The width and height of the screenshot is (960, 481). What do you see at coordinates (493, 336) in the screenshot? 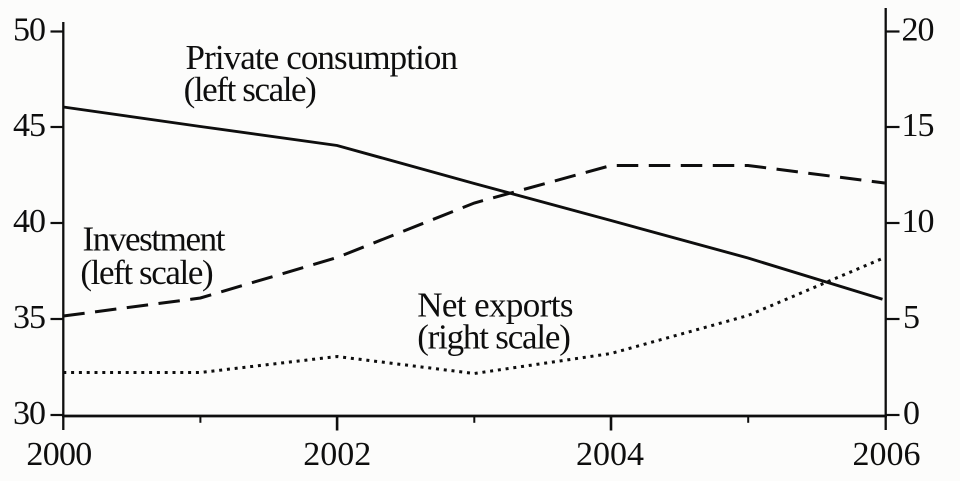
I see `svg-text: (right scale)` at bounding box center [493, 336].